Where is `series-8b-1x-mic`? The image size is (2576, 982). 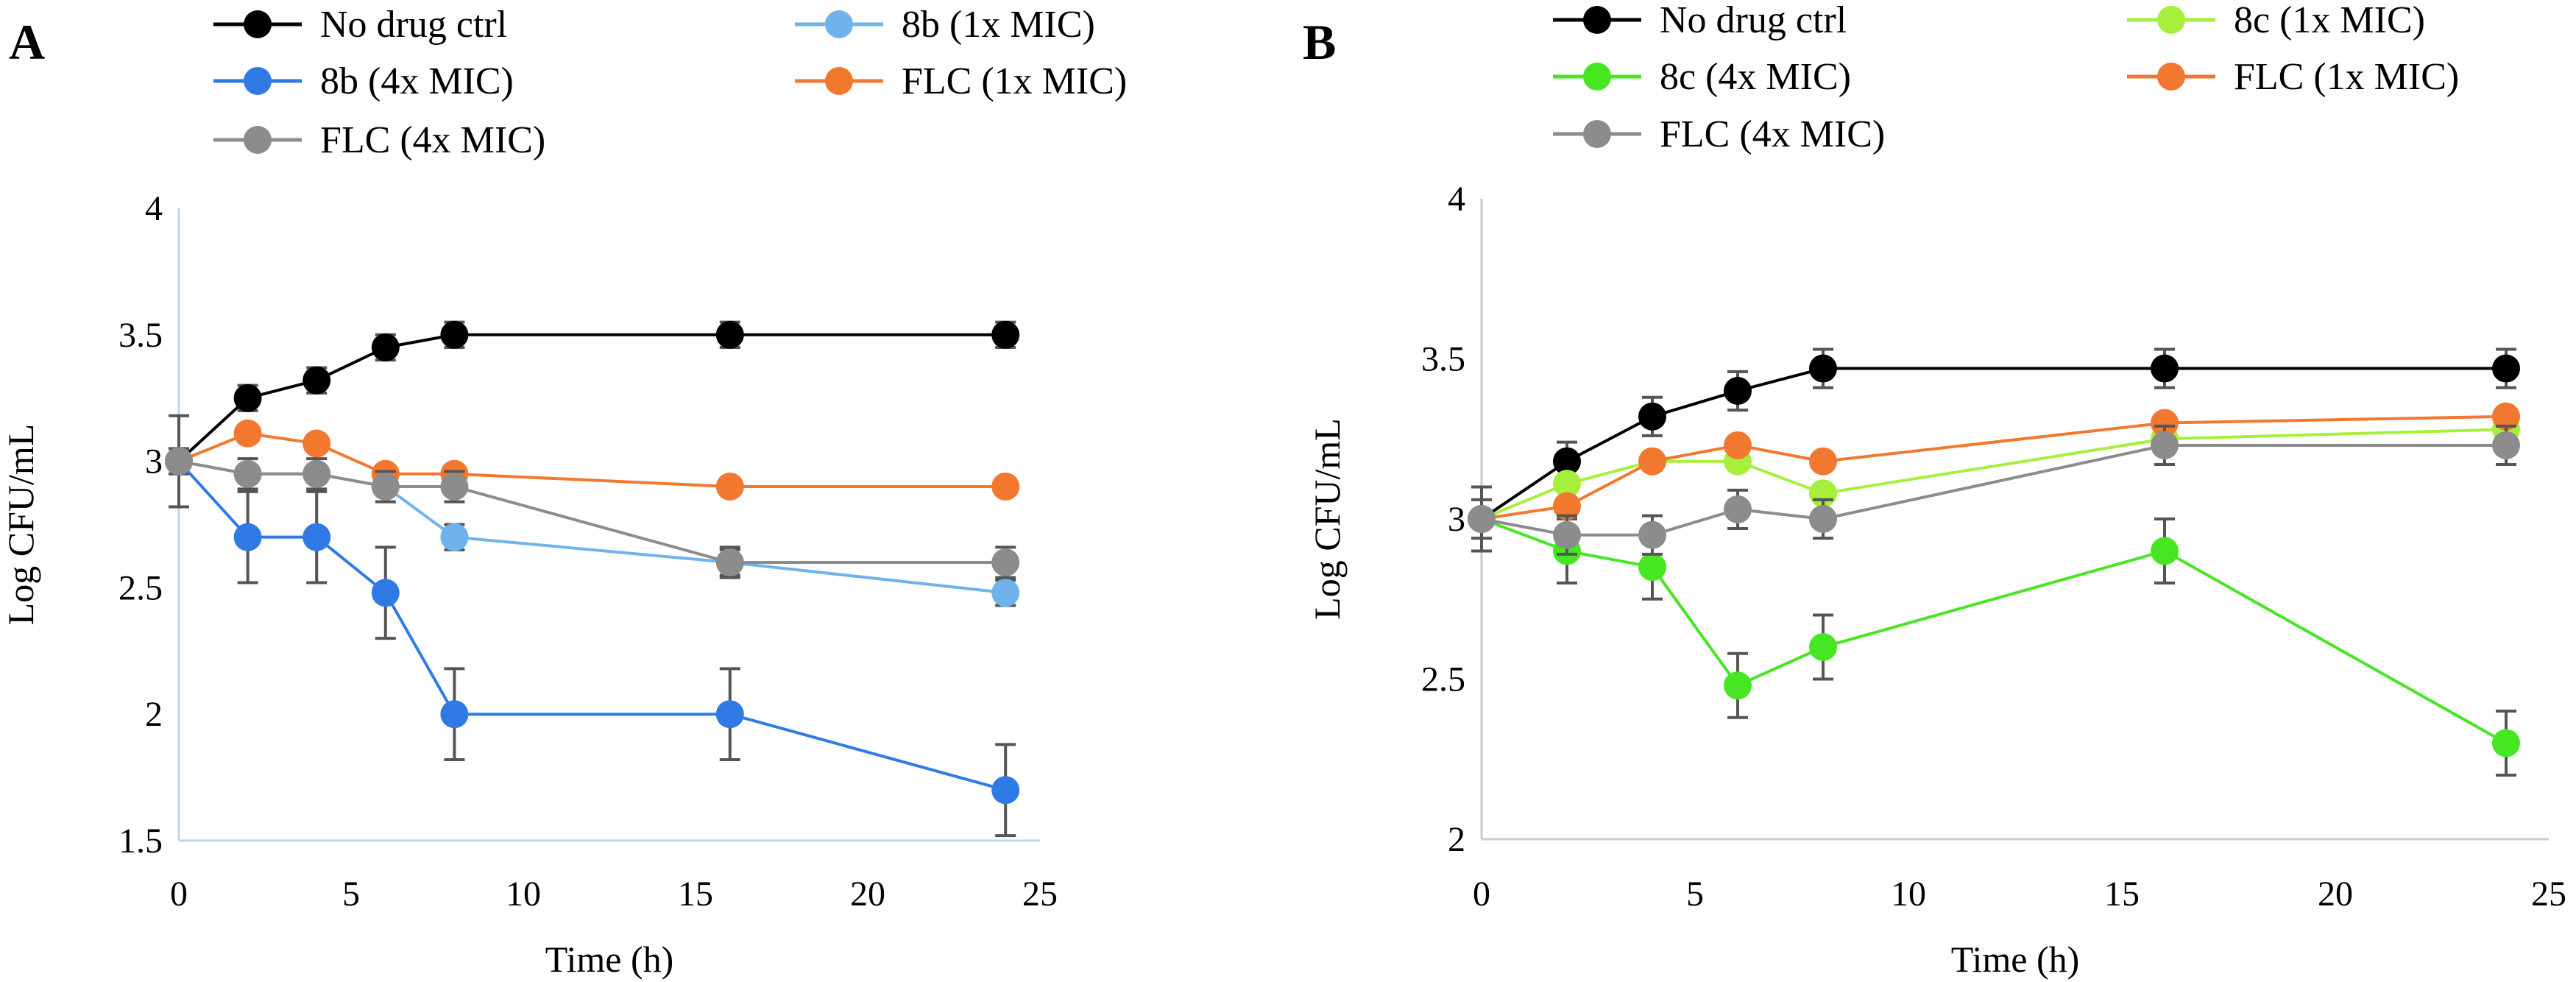 series-8b-1x-mic is located at coordinates (592, 527).